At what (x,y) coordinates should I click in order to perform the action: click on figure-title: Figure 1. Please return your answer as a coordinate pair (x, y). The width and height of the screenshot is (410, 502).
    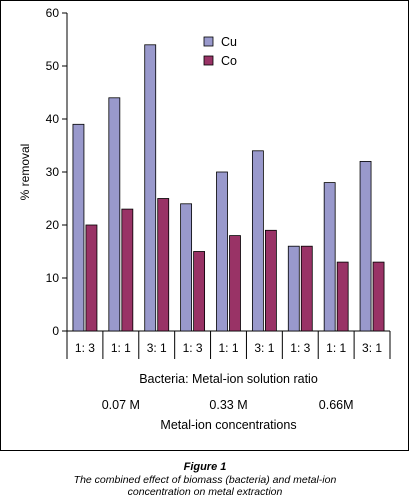
    Looking at the image, I should click on (205, 467).